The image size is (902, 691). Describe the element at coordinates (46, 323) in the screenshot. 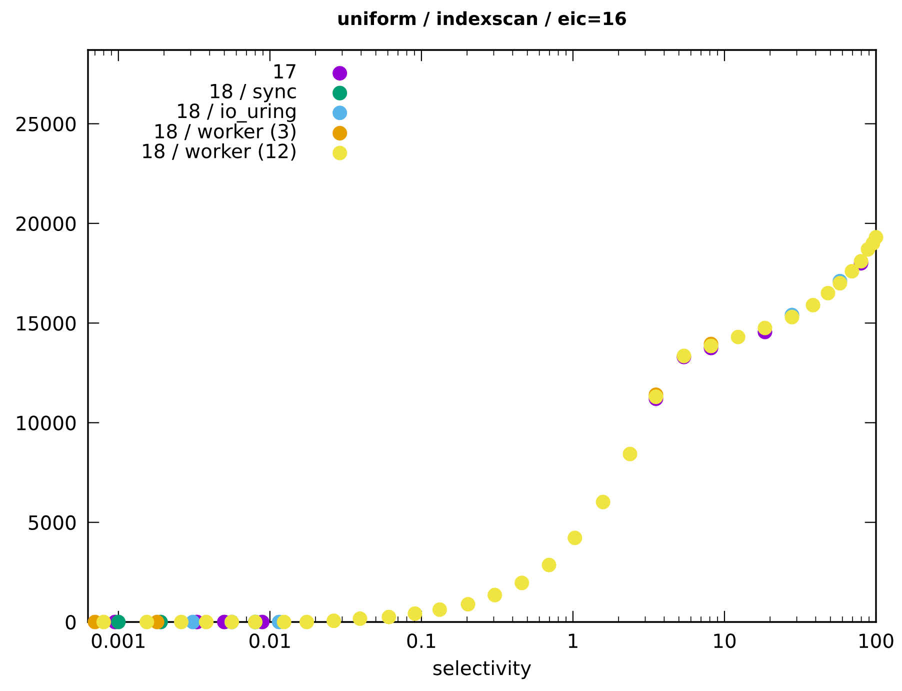

I see `y-tick-label: 15000` at that location.